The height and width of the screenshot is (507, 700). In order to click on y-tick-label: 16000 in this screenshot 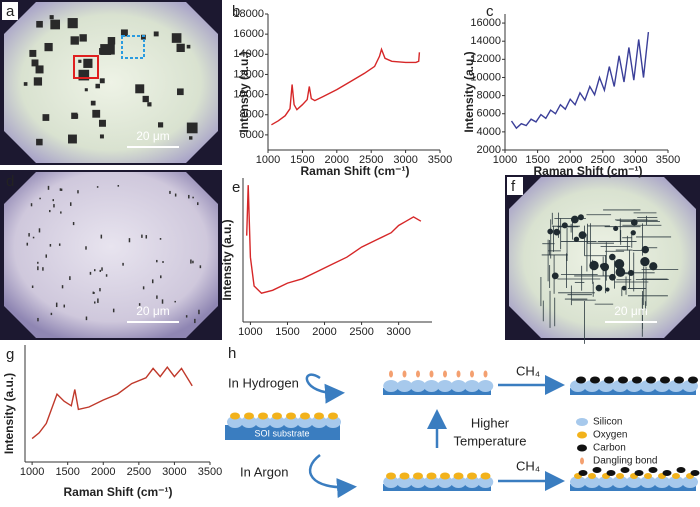, I will do `click(485, 23)`.